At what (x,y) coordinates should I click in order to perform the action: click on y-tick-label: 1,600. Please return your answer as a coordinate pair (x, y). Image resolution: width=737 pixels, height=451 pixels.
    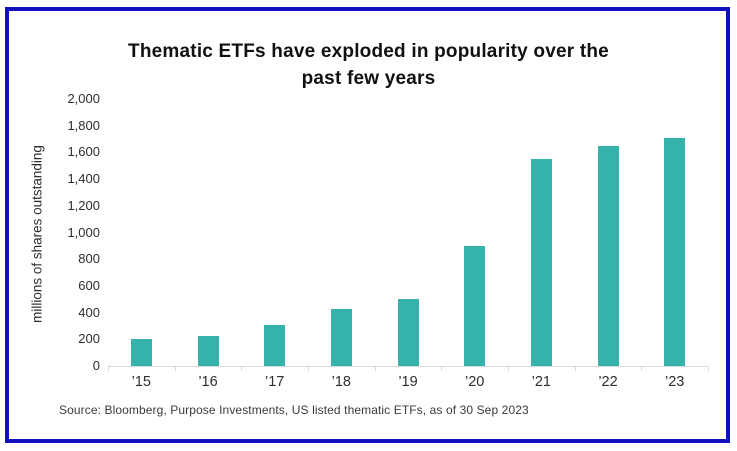
    Looking at the image, I should click on (83, 152).